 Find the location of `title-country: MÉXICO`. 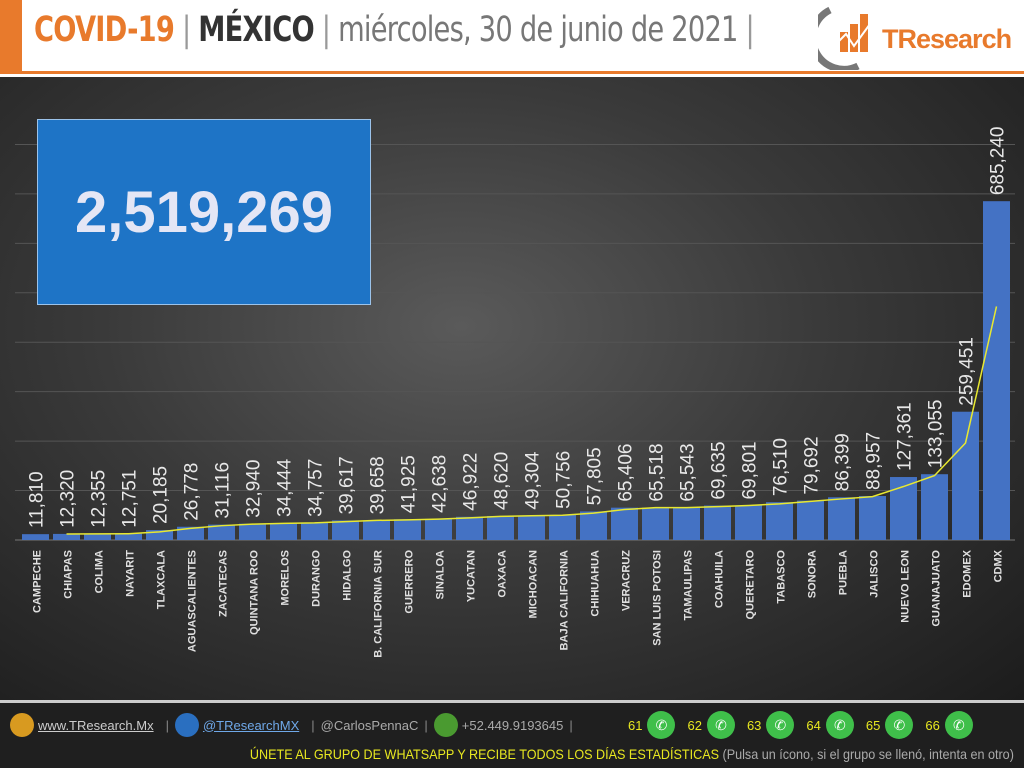

title-country: MÉXICO is located at coordinates (256, 30).